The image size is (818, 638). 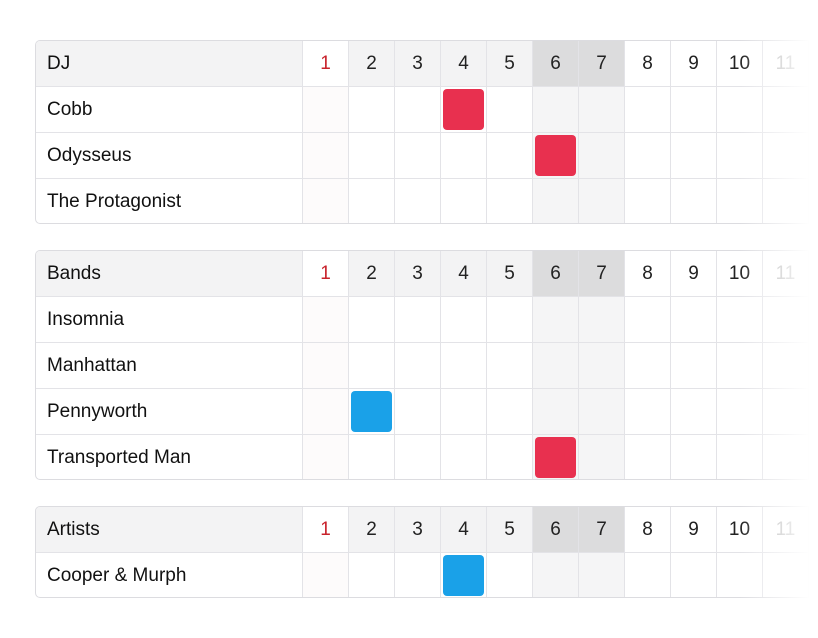 What do you see at coordinates (464, 530) in the screenshot?
I see `day-header: 4` at bounding box center [464, 530].